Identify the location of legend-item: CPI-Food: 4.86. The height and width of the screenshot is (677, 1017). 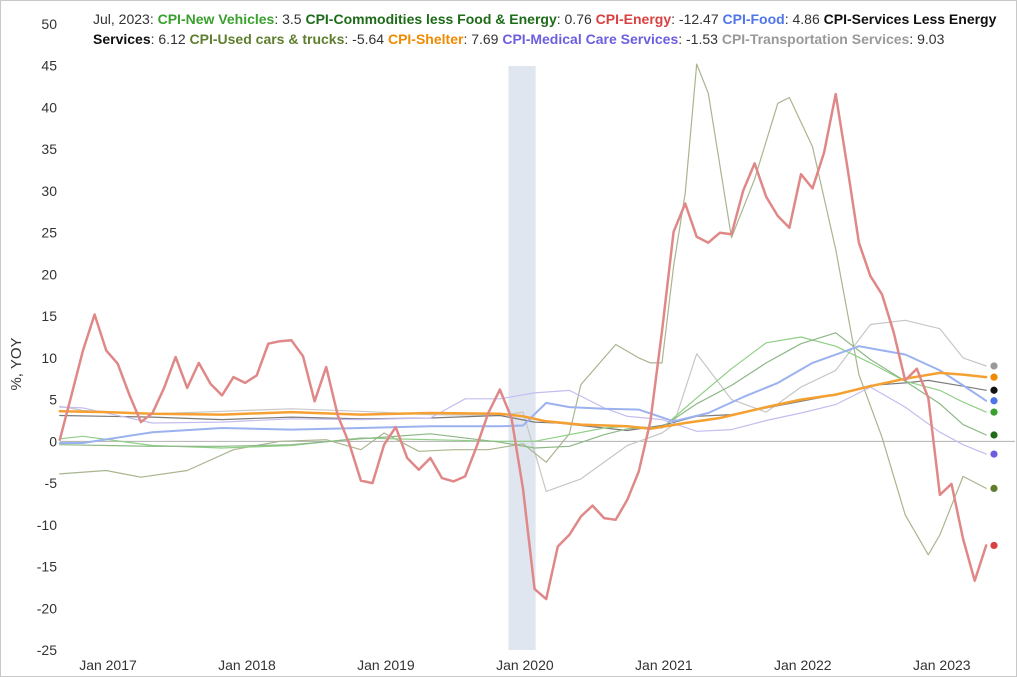
(771, 19).